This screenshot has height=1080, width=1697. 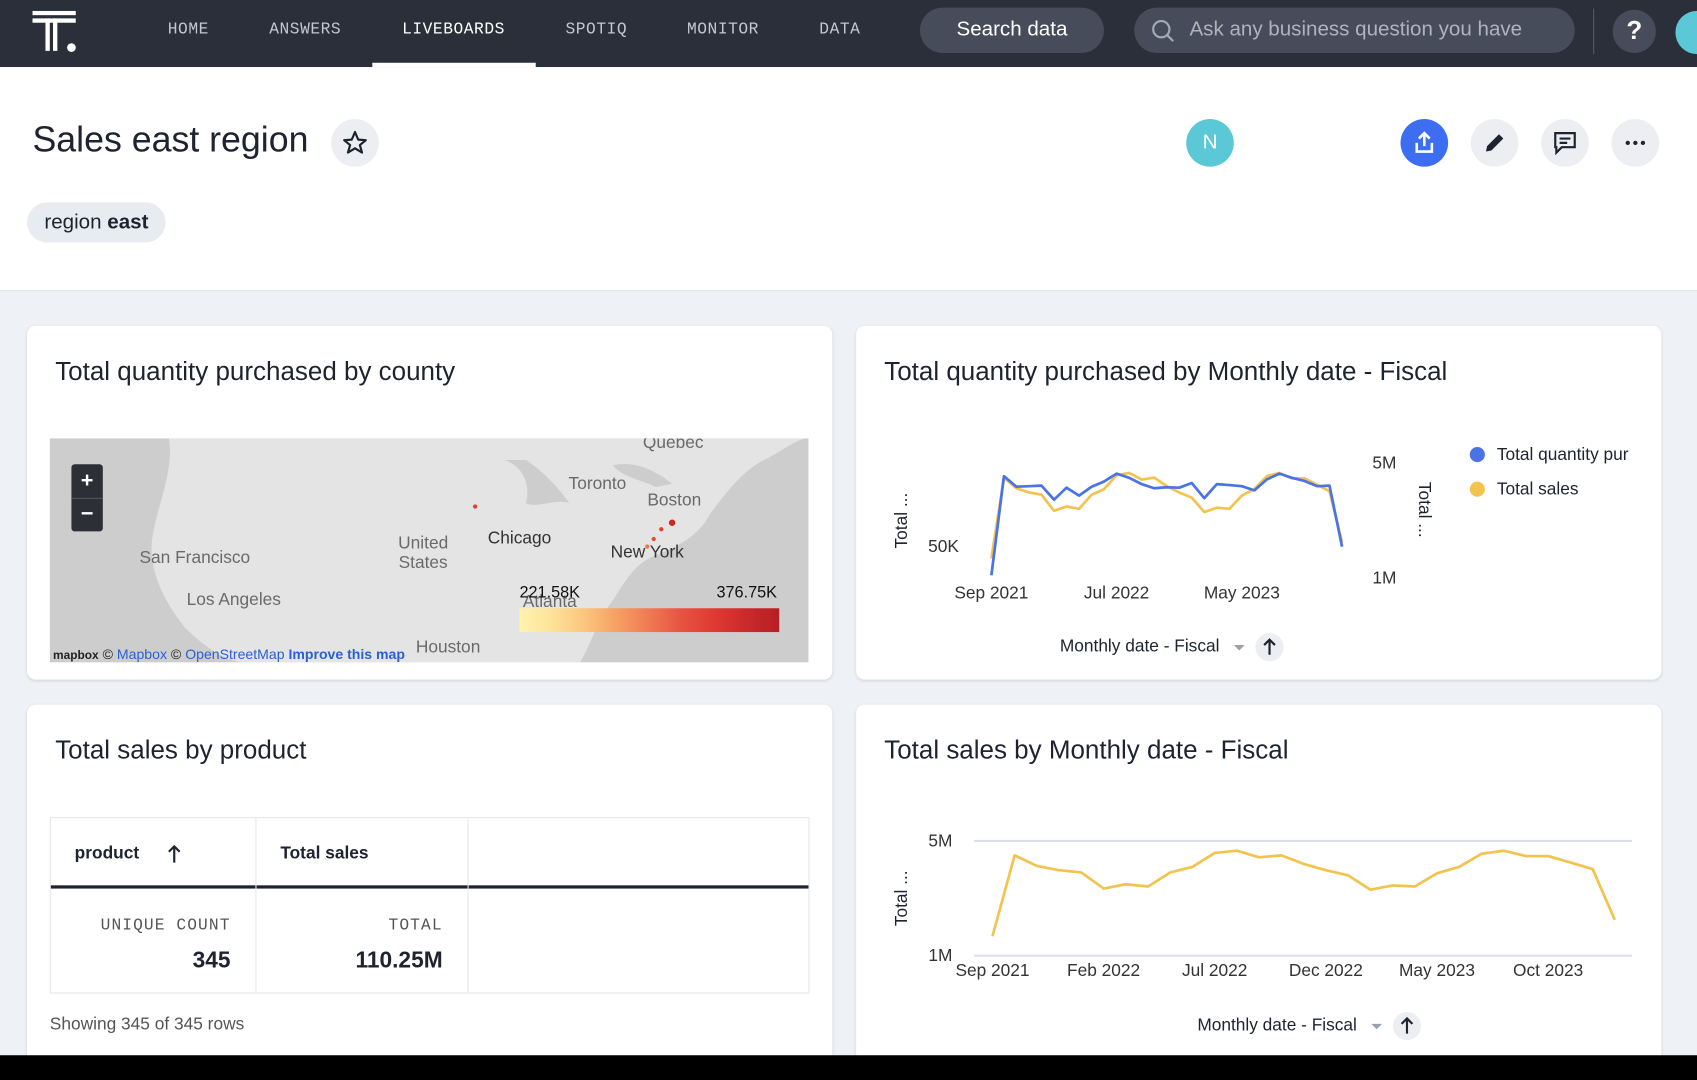 What do you see at coordinates (147, 1024) in the screenshot?
I see `row-count: Showing 345 of 345 rows` at bounding box center [147, 1024].